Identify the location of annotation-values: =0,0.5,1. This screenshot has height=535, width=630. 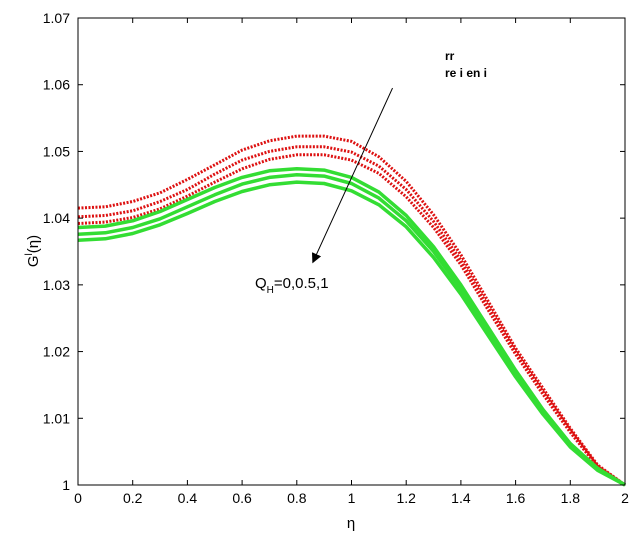
(301, 283).